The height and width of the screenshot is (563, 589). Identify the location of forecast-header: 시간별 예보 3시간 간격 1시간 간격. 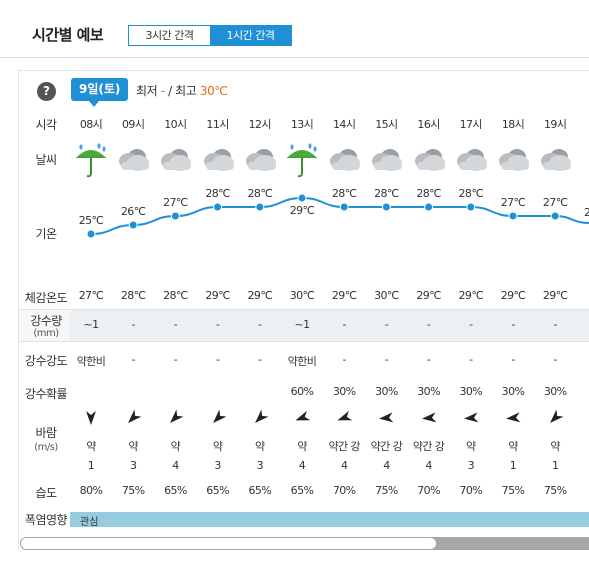
(294, 29).